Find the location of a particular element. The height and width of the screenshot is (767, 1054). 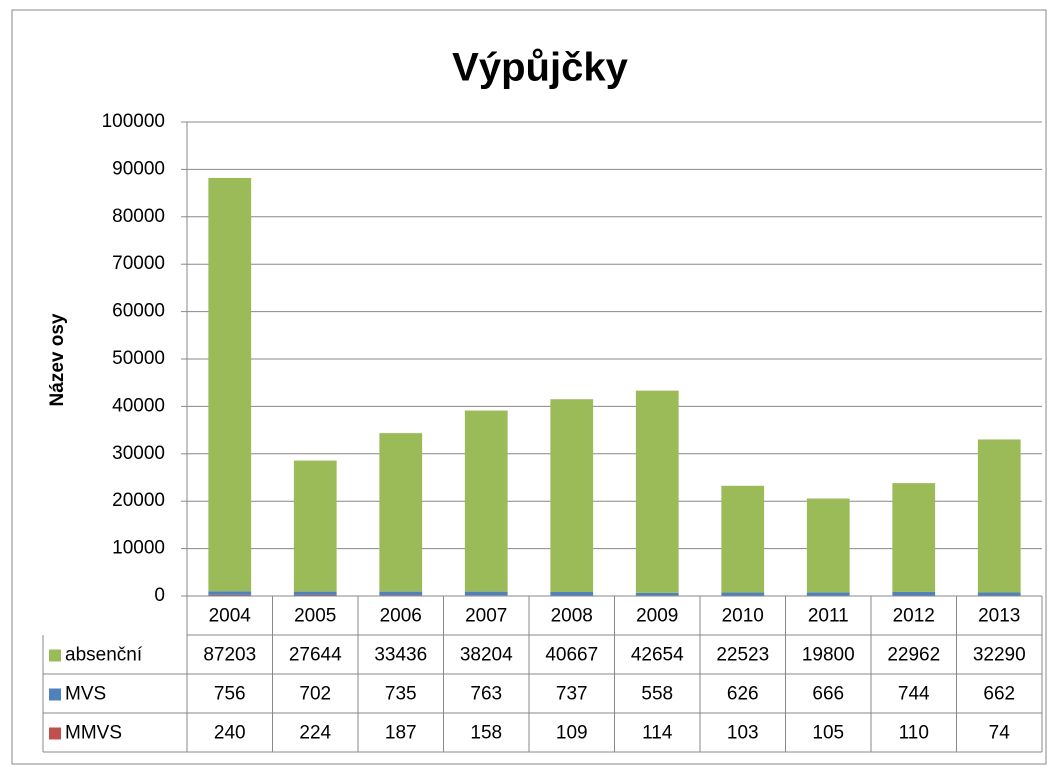

legend-label: MVS is located at coordinates (85, 694).